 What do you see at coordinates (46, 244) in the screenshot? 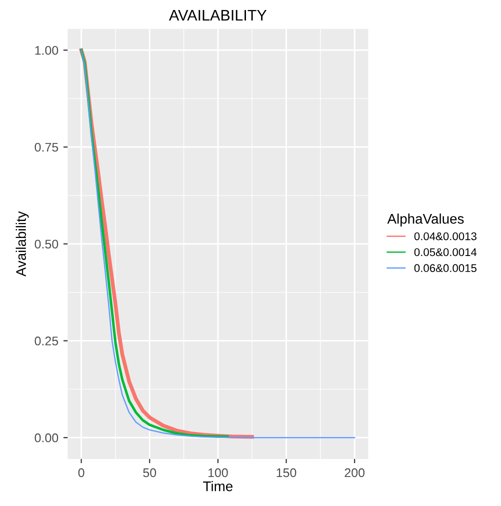
I see `y-tick-label: 0.50` at bounding box center [46, 244].